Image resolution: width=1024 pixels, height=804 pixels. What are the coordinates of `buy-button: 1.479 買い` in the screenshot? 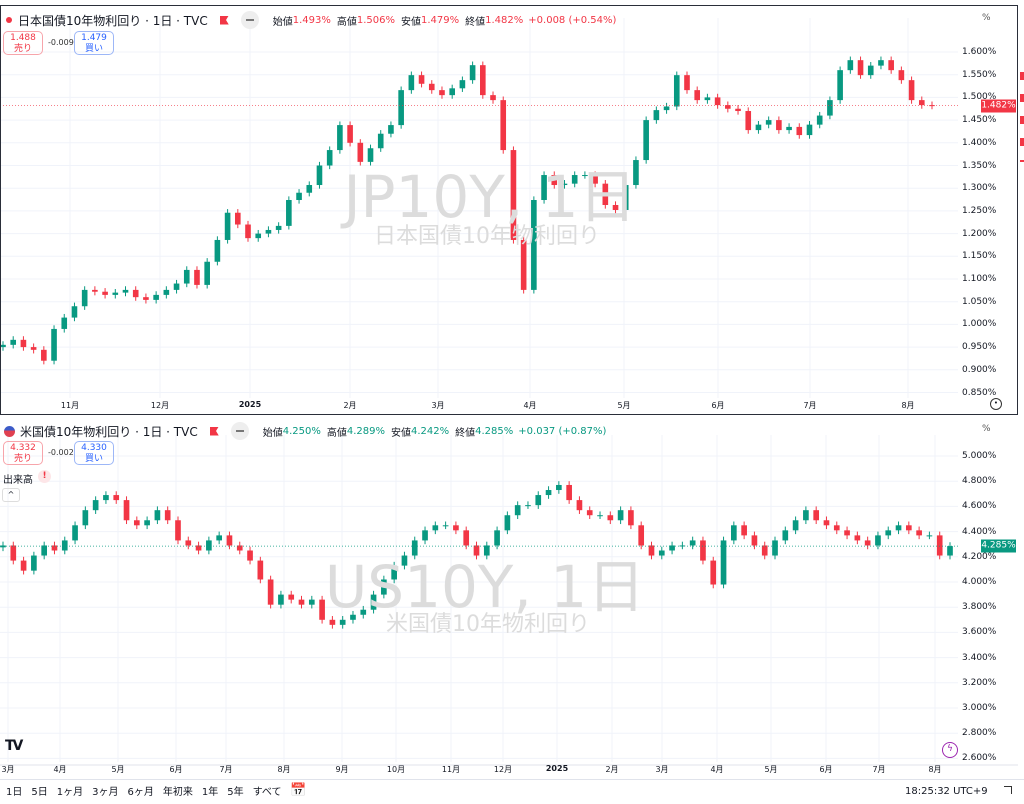 It's located at (94, 43).